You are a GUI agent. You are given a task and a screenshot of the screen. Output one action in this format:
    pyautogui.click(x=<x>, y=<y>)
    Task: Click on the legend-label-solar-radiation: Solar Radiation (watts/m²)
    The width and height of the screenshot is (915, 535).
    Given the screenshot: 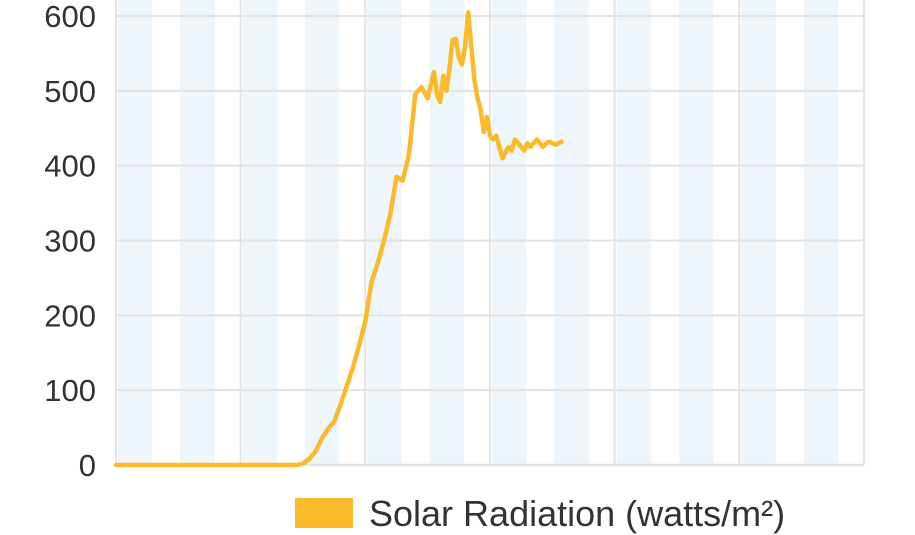 What is the action you would take?
    pyautogui.click(x=577, y=513)
    